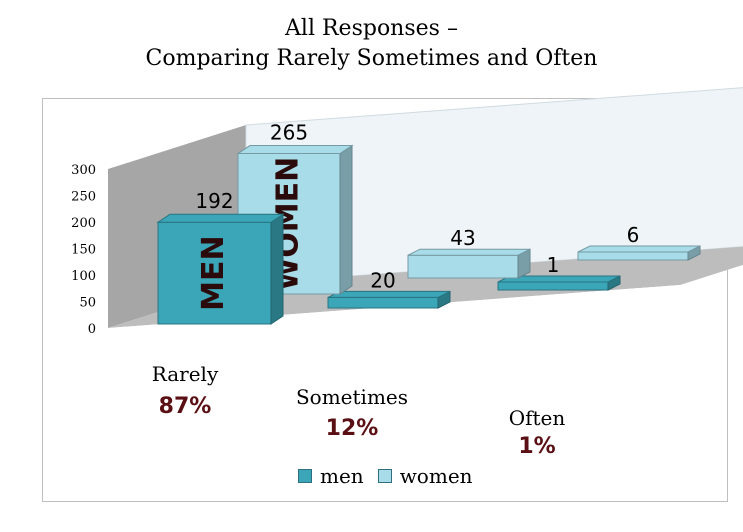 The image size is (743, 532). What do you see at coordinates (295, 150) in the screenshot?
I see `bar-women-rarely-top` at bounding box center [295, 150].